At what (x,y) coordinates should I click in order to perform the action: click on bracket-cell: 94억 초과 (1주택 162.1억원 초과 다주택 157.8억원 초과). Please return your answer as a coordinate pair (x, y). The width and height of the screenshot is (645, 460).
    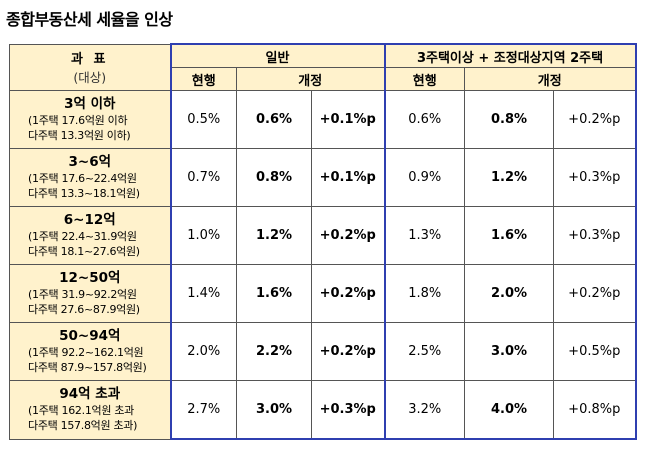
    Looking at the image, I should click on (90, 410).